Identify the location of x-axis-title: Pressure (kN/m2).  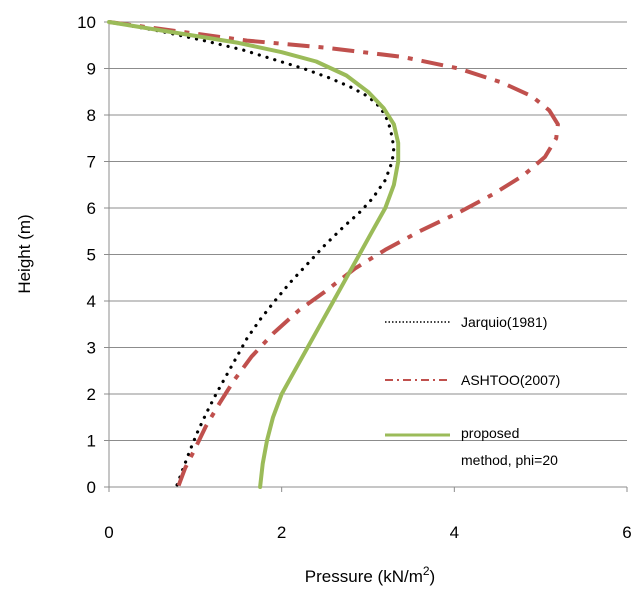
(370, 575).